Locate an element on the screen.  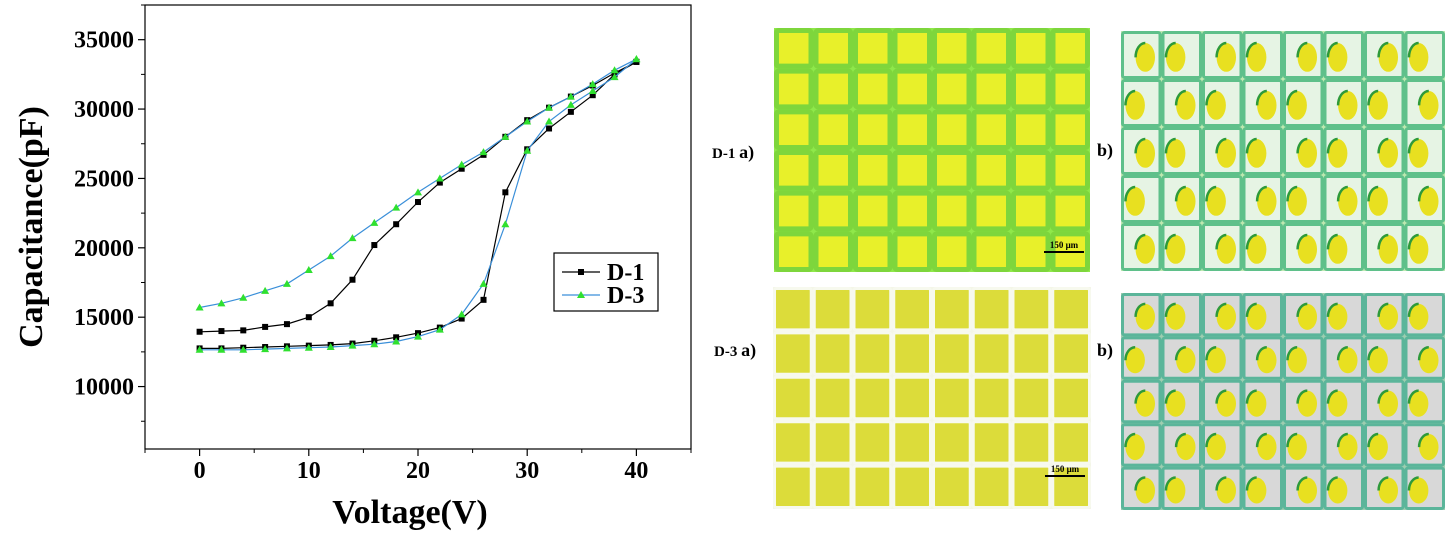
scale-bar-d1: 150 μm is located at coordinates (1064, 246).